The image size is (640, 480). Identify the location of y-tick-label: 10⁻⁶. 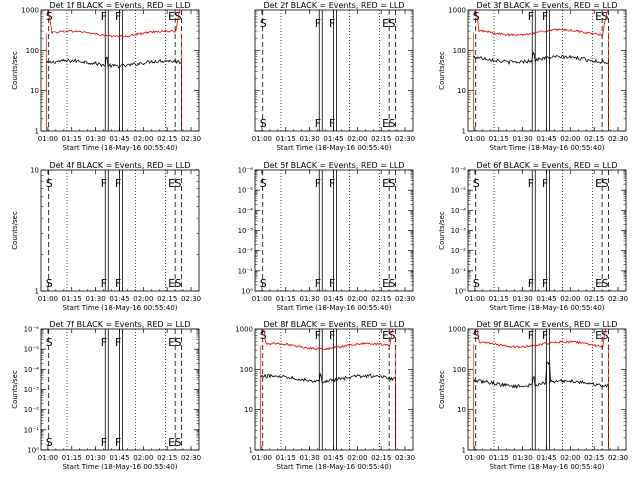
(32, 330).